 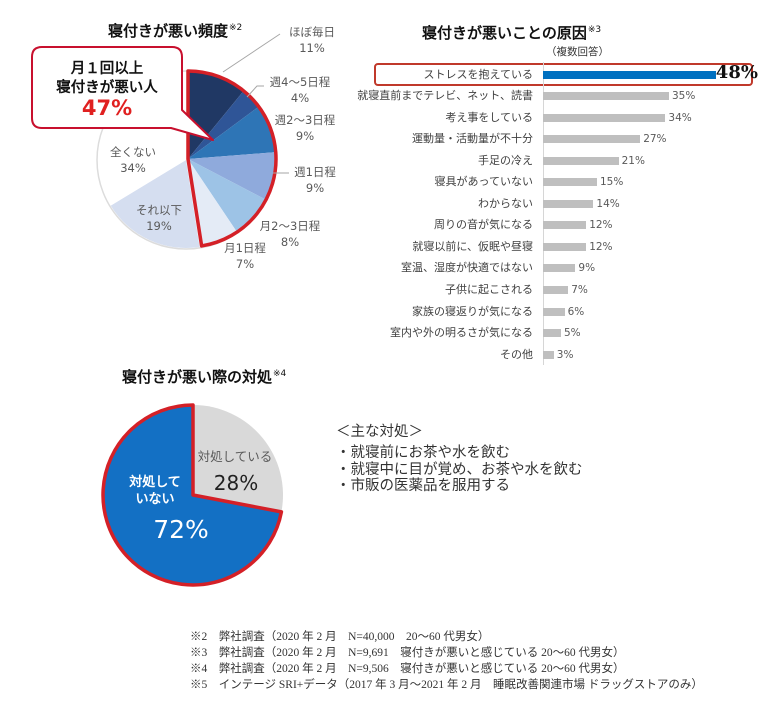 I want to click on slice-value: 7%, so click(x=245, y=264).